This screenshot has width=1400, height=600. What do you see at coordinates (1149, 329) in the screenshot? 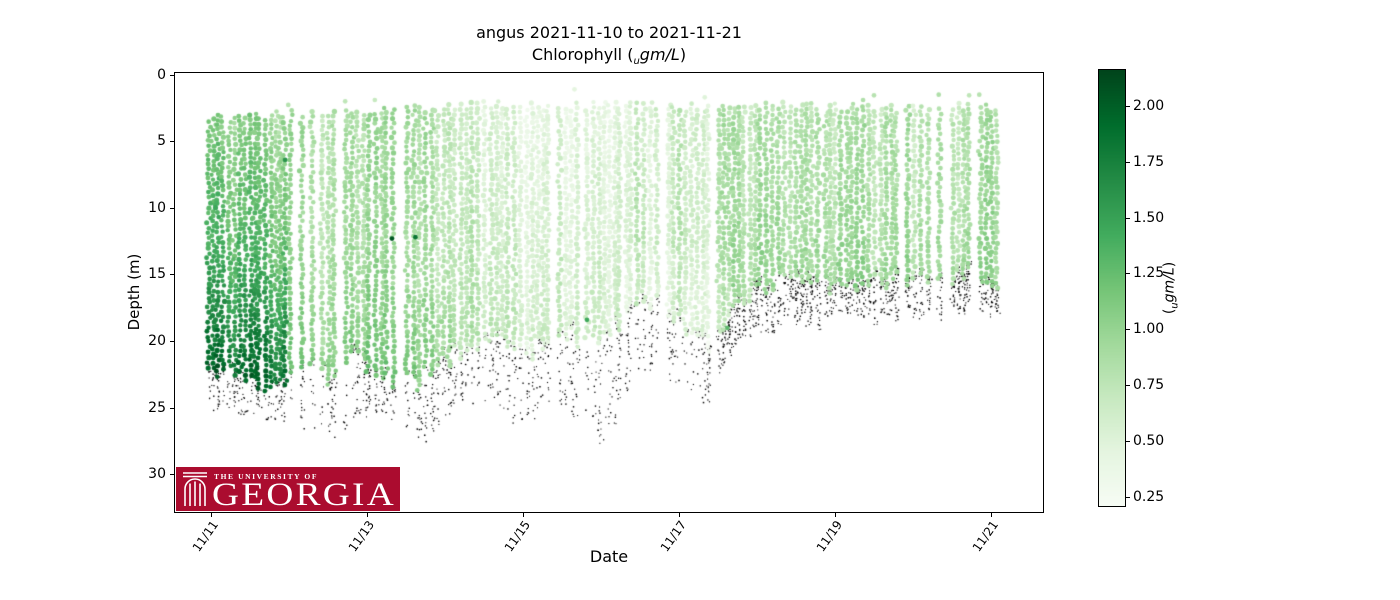
I see `colorbar-tick-label: 1.00` at bounding box center [1149, 329].